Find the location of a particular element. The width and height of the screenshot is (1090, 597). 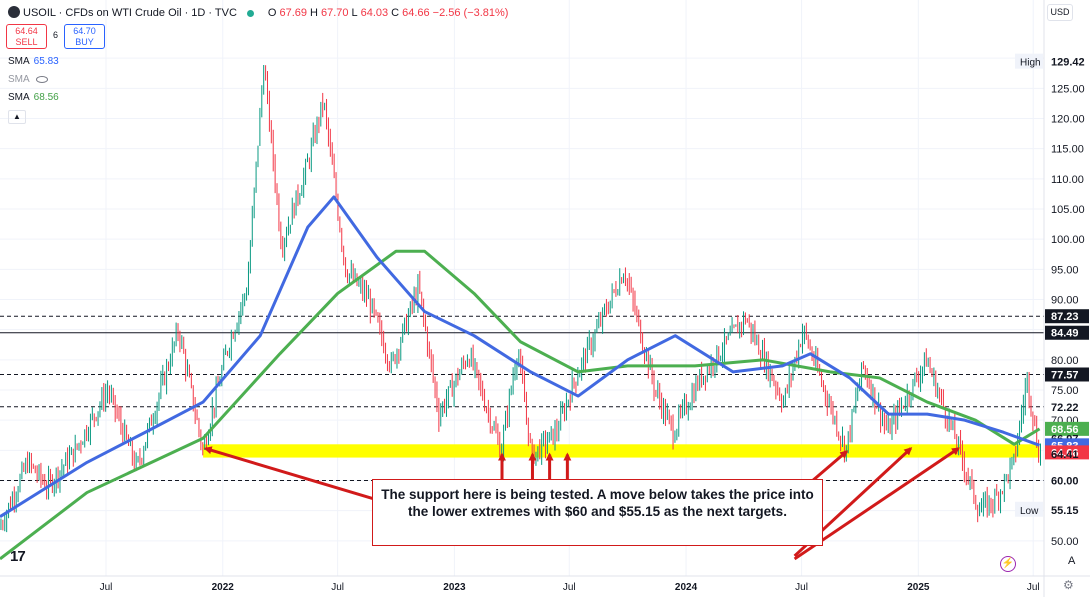

price-tick-label: 120.00 is located at coordinates (1068, 120).